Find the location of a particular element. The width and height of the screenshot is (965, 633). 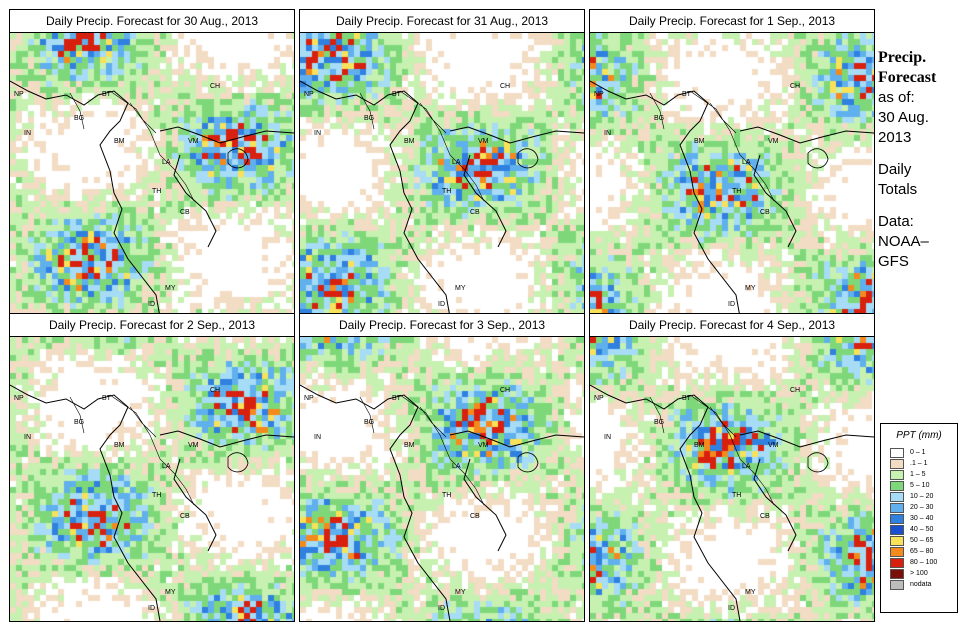

panel-title: Daily Precip. Forecast for 4 Sep., 2013 is located at coordinates (732, 325).